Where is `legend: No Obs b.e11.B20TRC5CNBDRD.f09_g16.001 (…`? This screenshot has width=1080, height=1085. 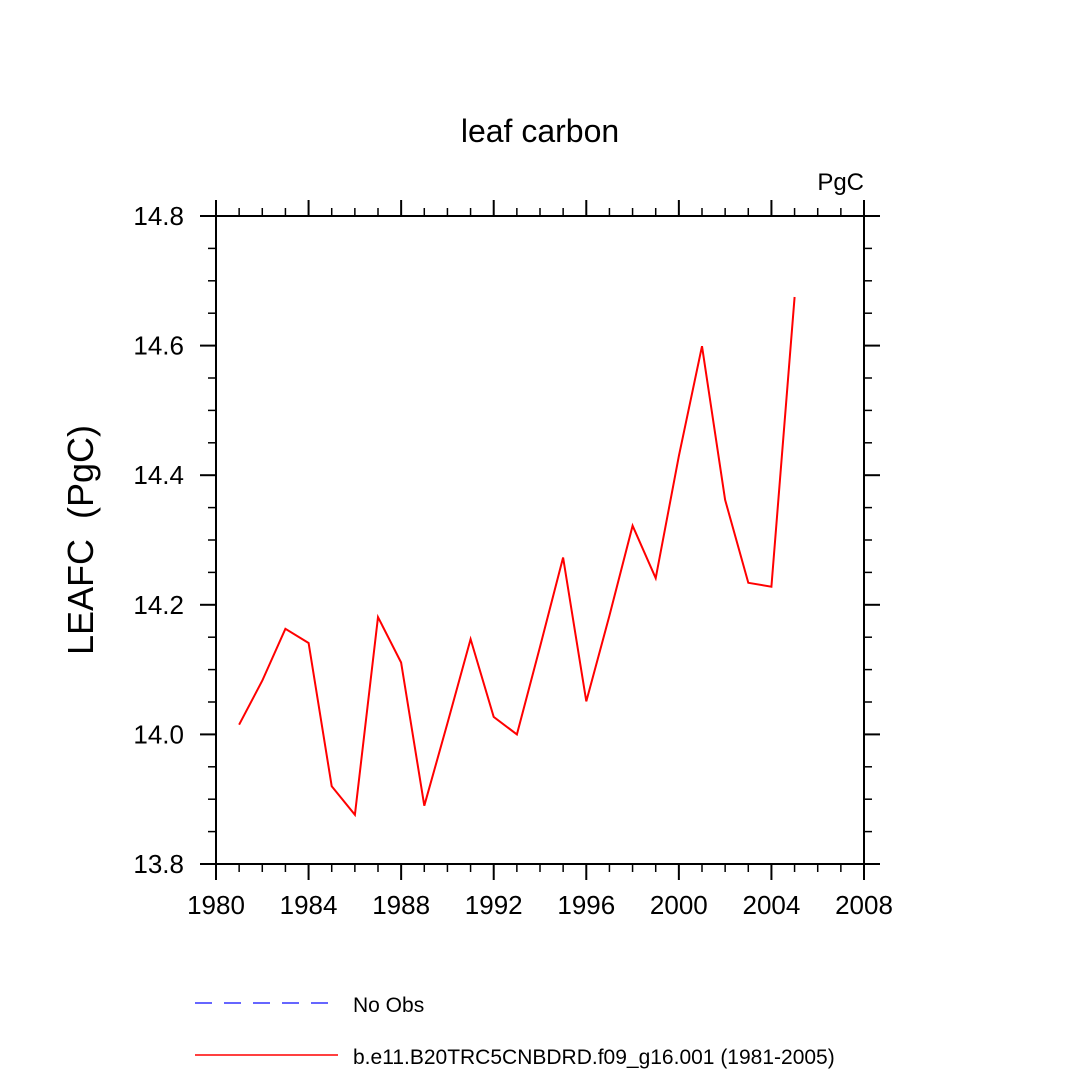
legend: No Obs b.e11.B20TRC5CNBDRD.f09_g16.001 (… is located at coordinates (515, 1031).